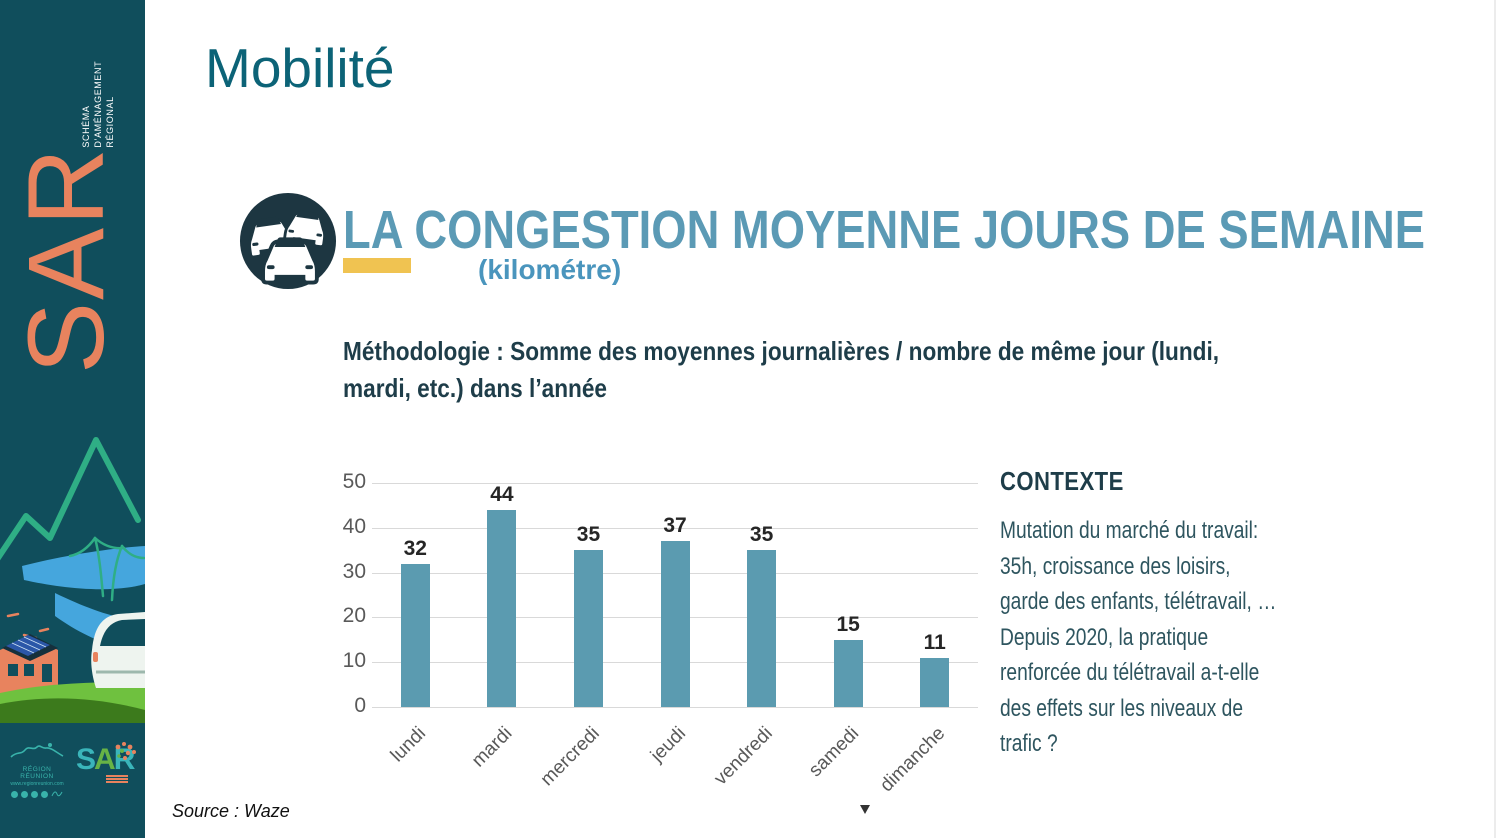 This screenshot has height=838, width=1500. What do you see at coordinates (346, 593) in the screenshot?
I see `y-axis-labels: 0 10 20 30 40 50` at bounding box center [346, 593].